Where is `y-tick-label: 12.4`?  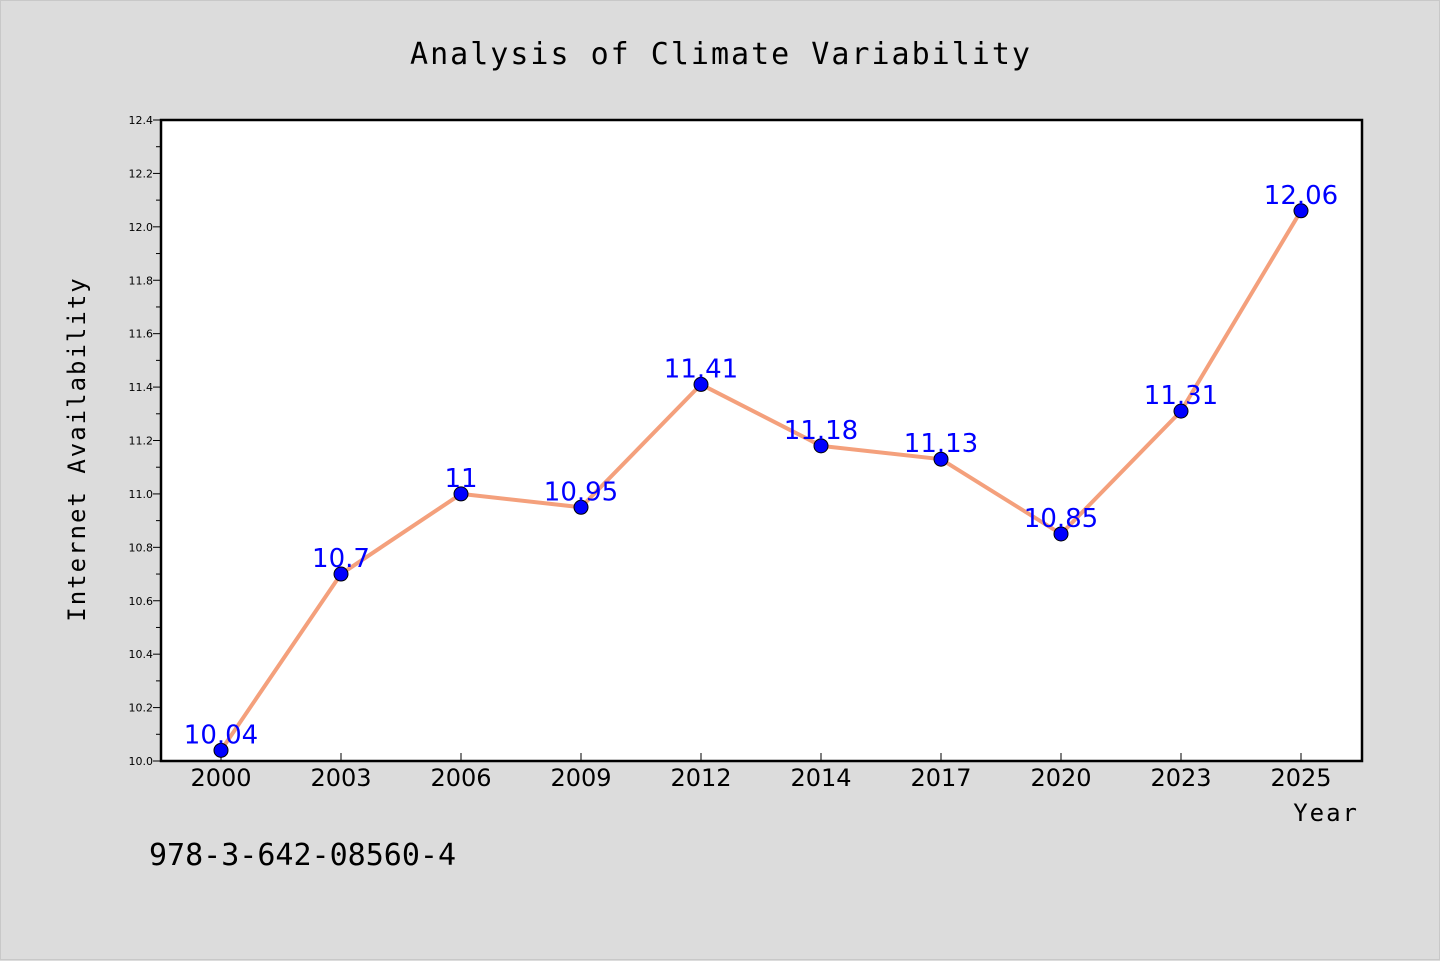
y-tick-label: 12.4 is located at coordinates (141, 120).